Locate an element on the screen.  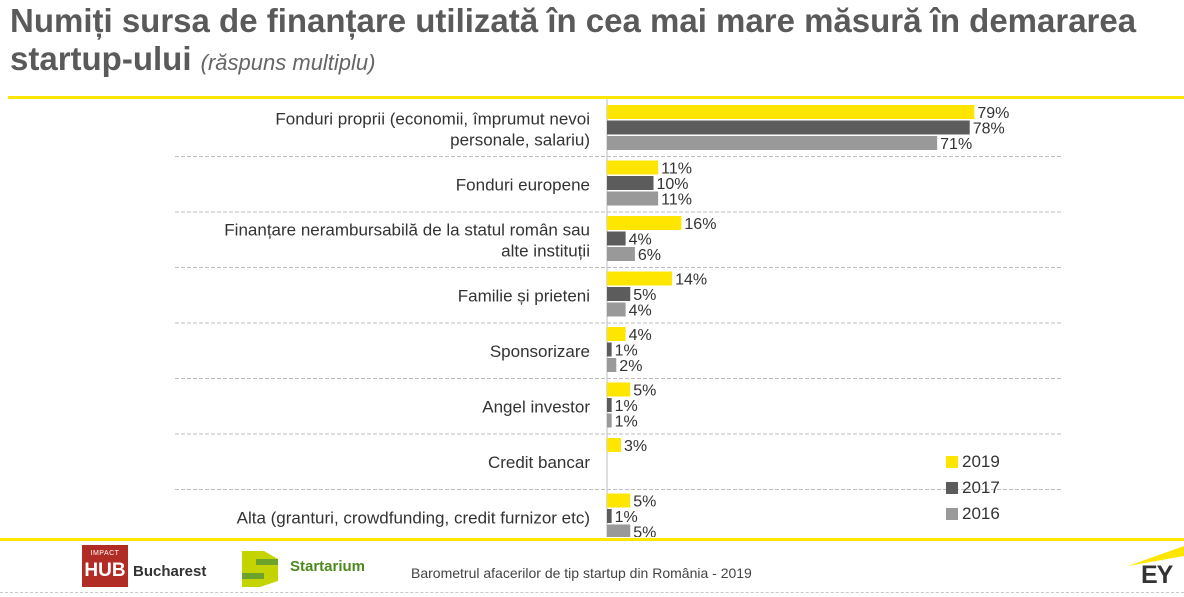
impact-hub-logo: IMPACT HUB is located at coordinates (105, 566).